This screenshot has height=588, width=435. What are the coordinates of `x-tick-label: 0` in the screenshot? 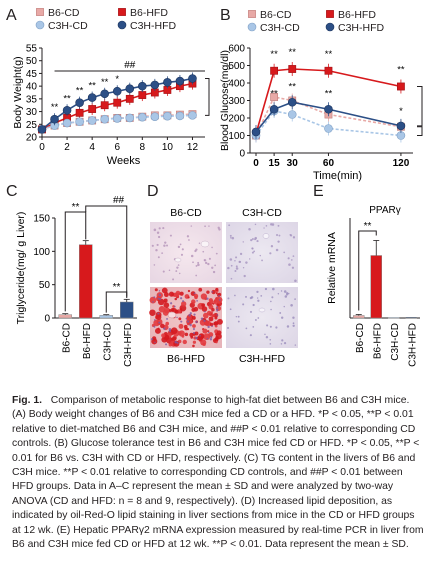 It's located at (42, 147).